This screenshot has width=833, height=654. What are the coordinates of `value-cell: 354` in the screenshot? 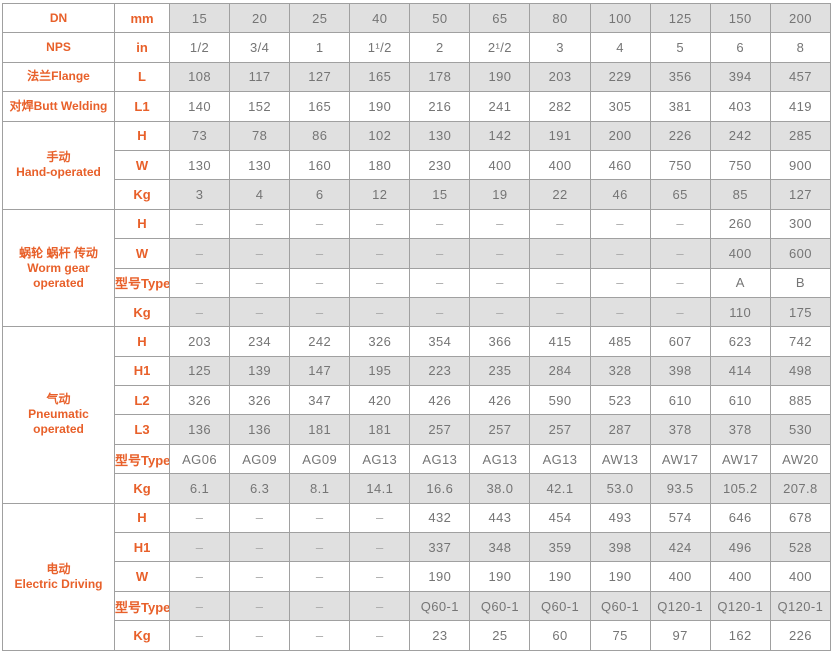 It's located at (440, 341).